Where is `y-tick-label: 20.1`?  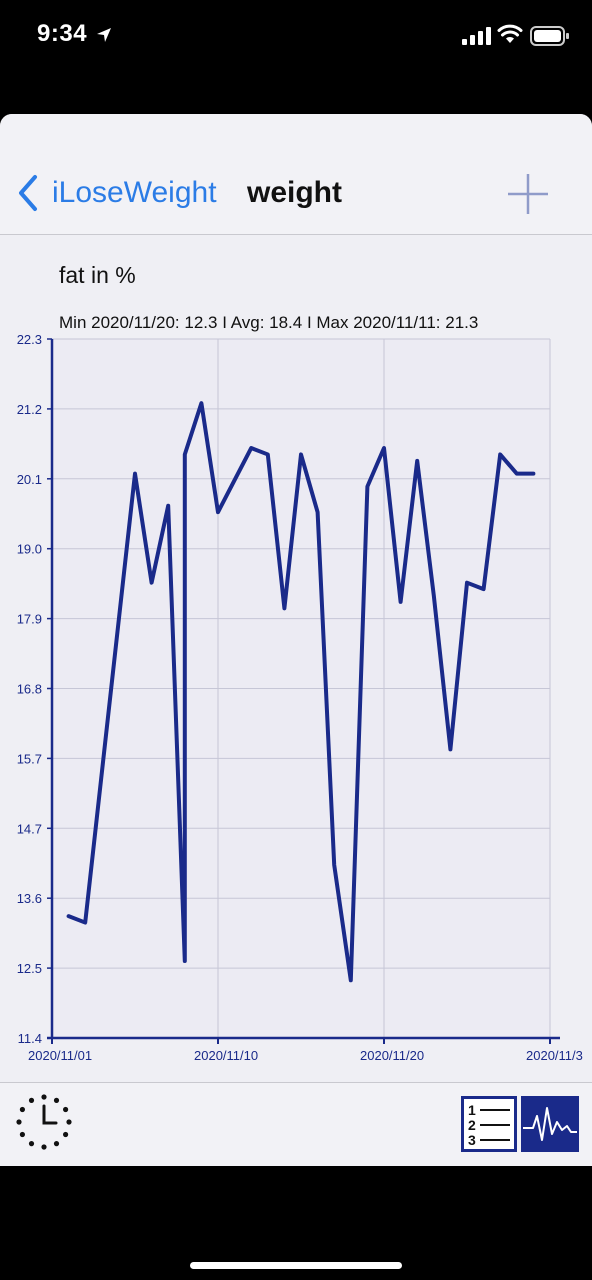
y-tick-label: 20.1 is located at coordinates (29, 479).